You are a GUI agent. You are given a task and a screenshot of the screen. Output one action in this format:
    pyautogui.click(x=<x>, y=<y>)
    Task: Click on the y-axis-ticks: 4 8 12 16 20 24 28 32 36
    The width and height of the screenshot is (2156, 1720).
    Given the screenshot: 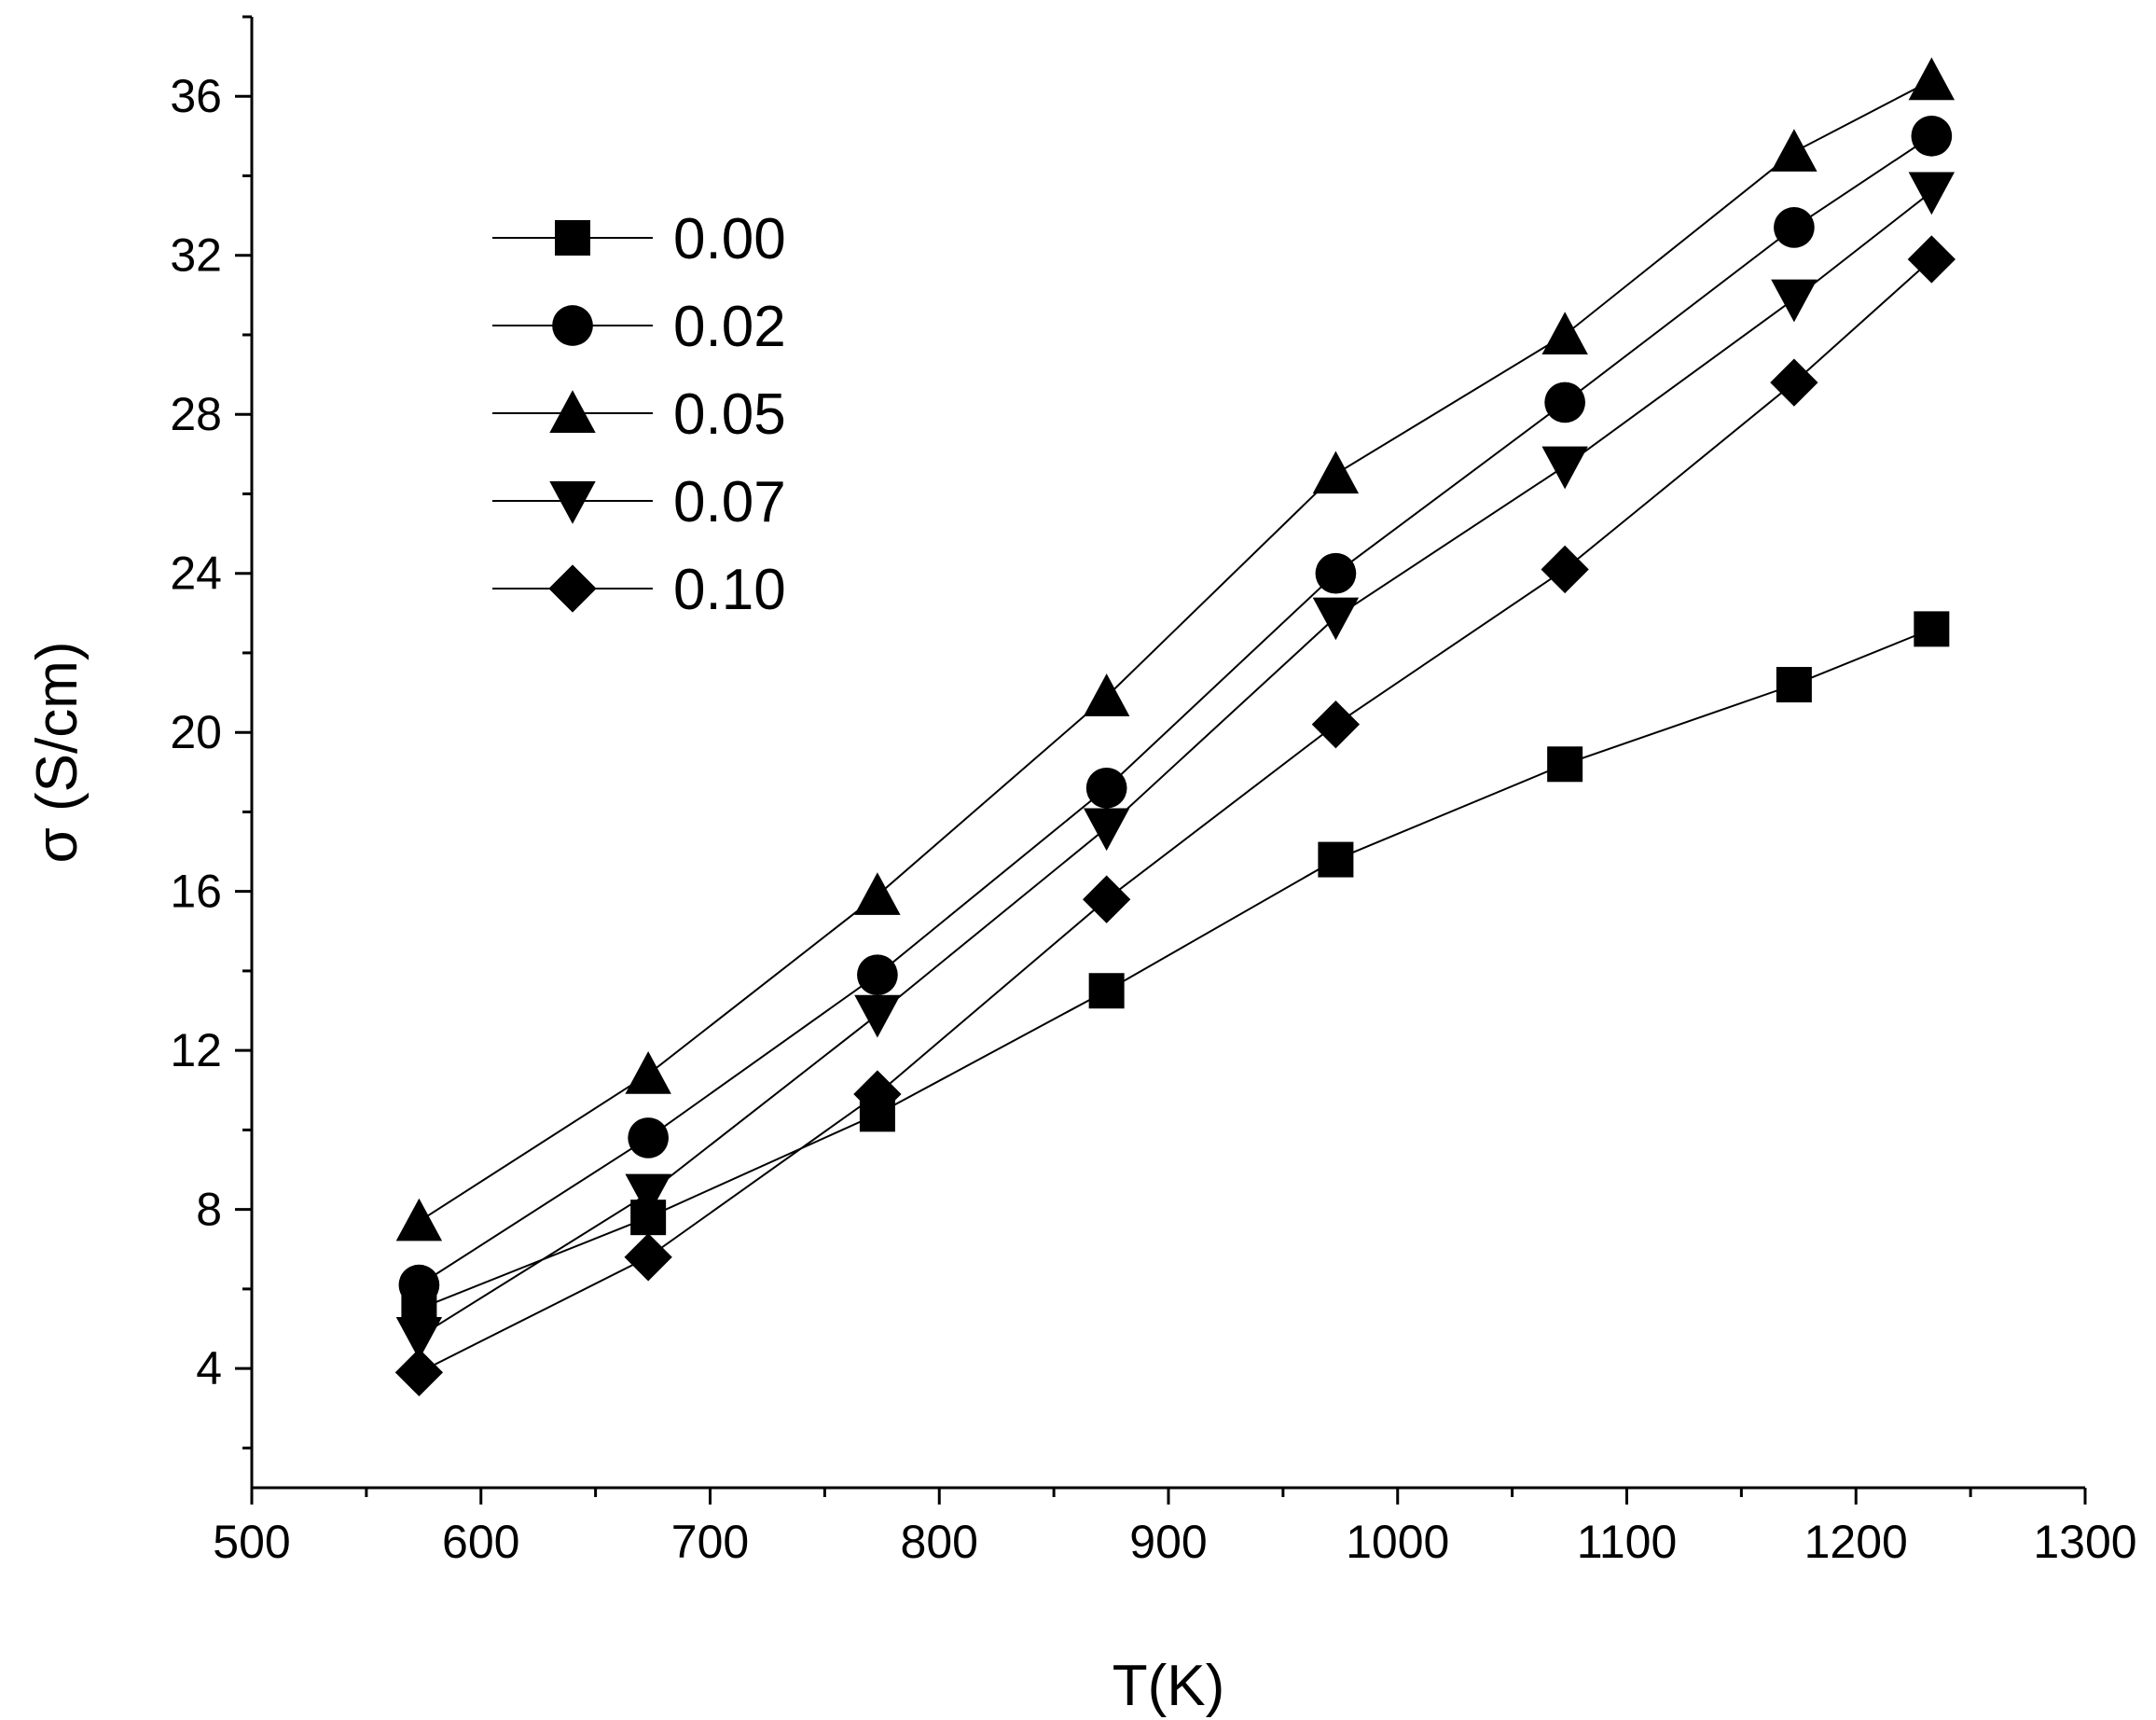 What is the action you would take?
    pyautogui.click(x=211, y=732)
    